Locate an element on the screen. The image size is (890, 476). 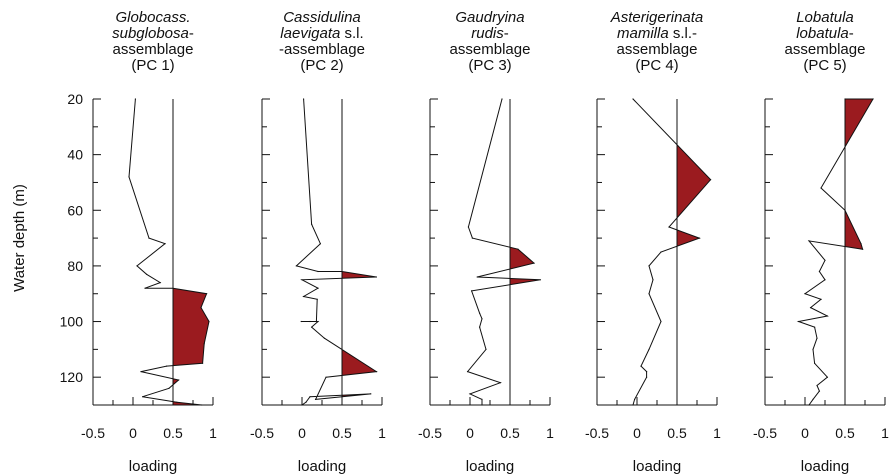
panel-title-line: lobatula- is located at coordinates (825, 33).